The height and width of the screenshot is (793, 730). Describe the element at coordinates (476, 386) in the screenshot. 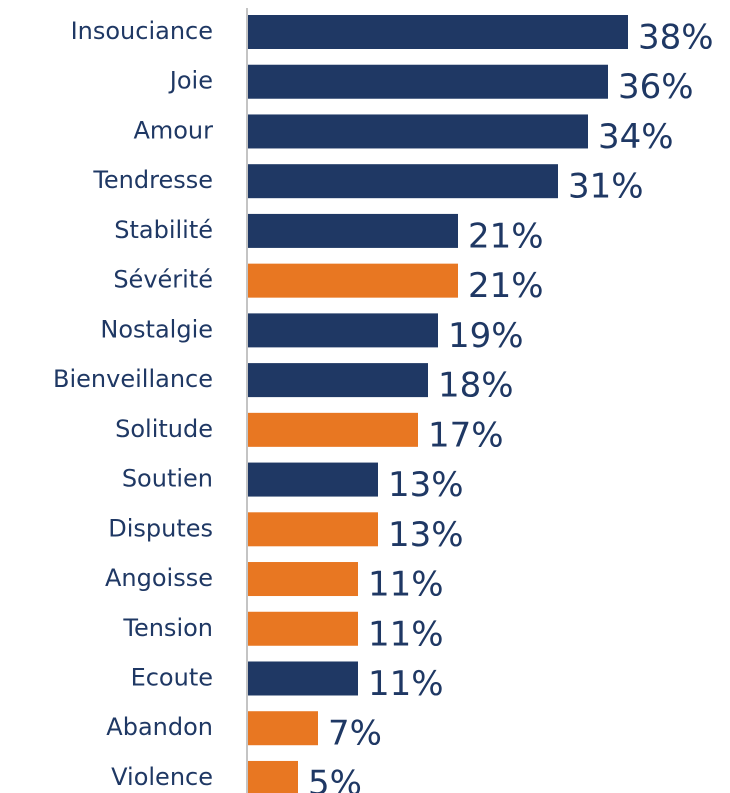

I see `value-label: 18%` at that location.